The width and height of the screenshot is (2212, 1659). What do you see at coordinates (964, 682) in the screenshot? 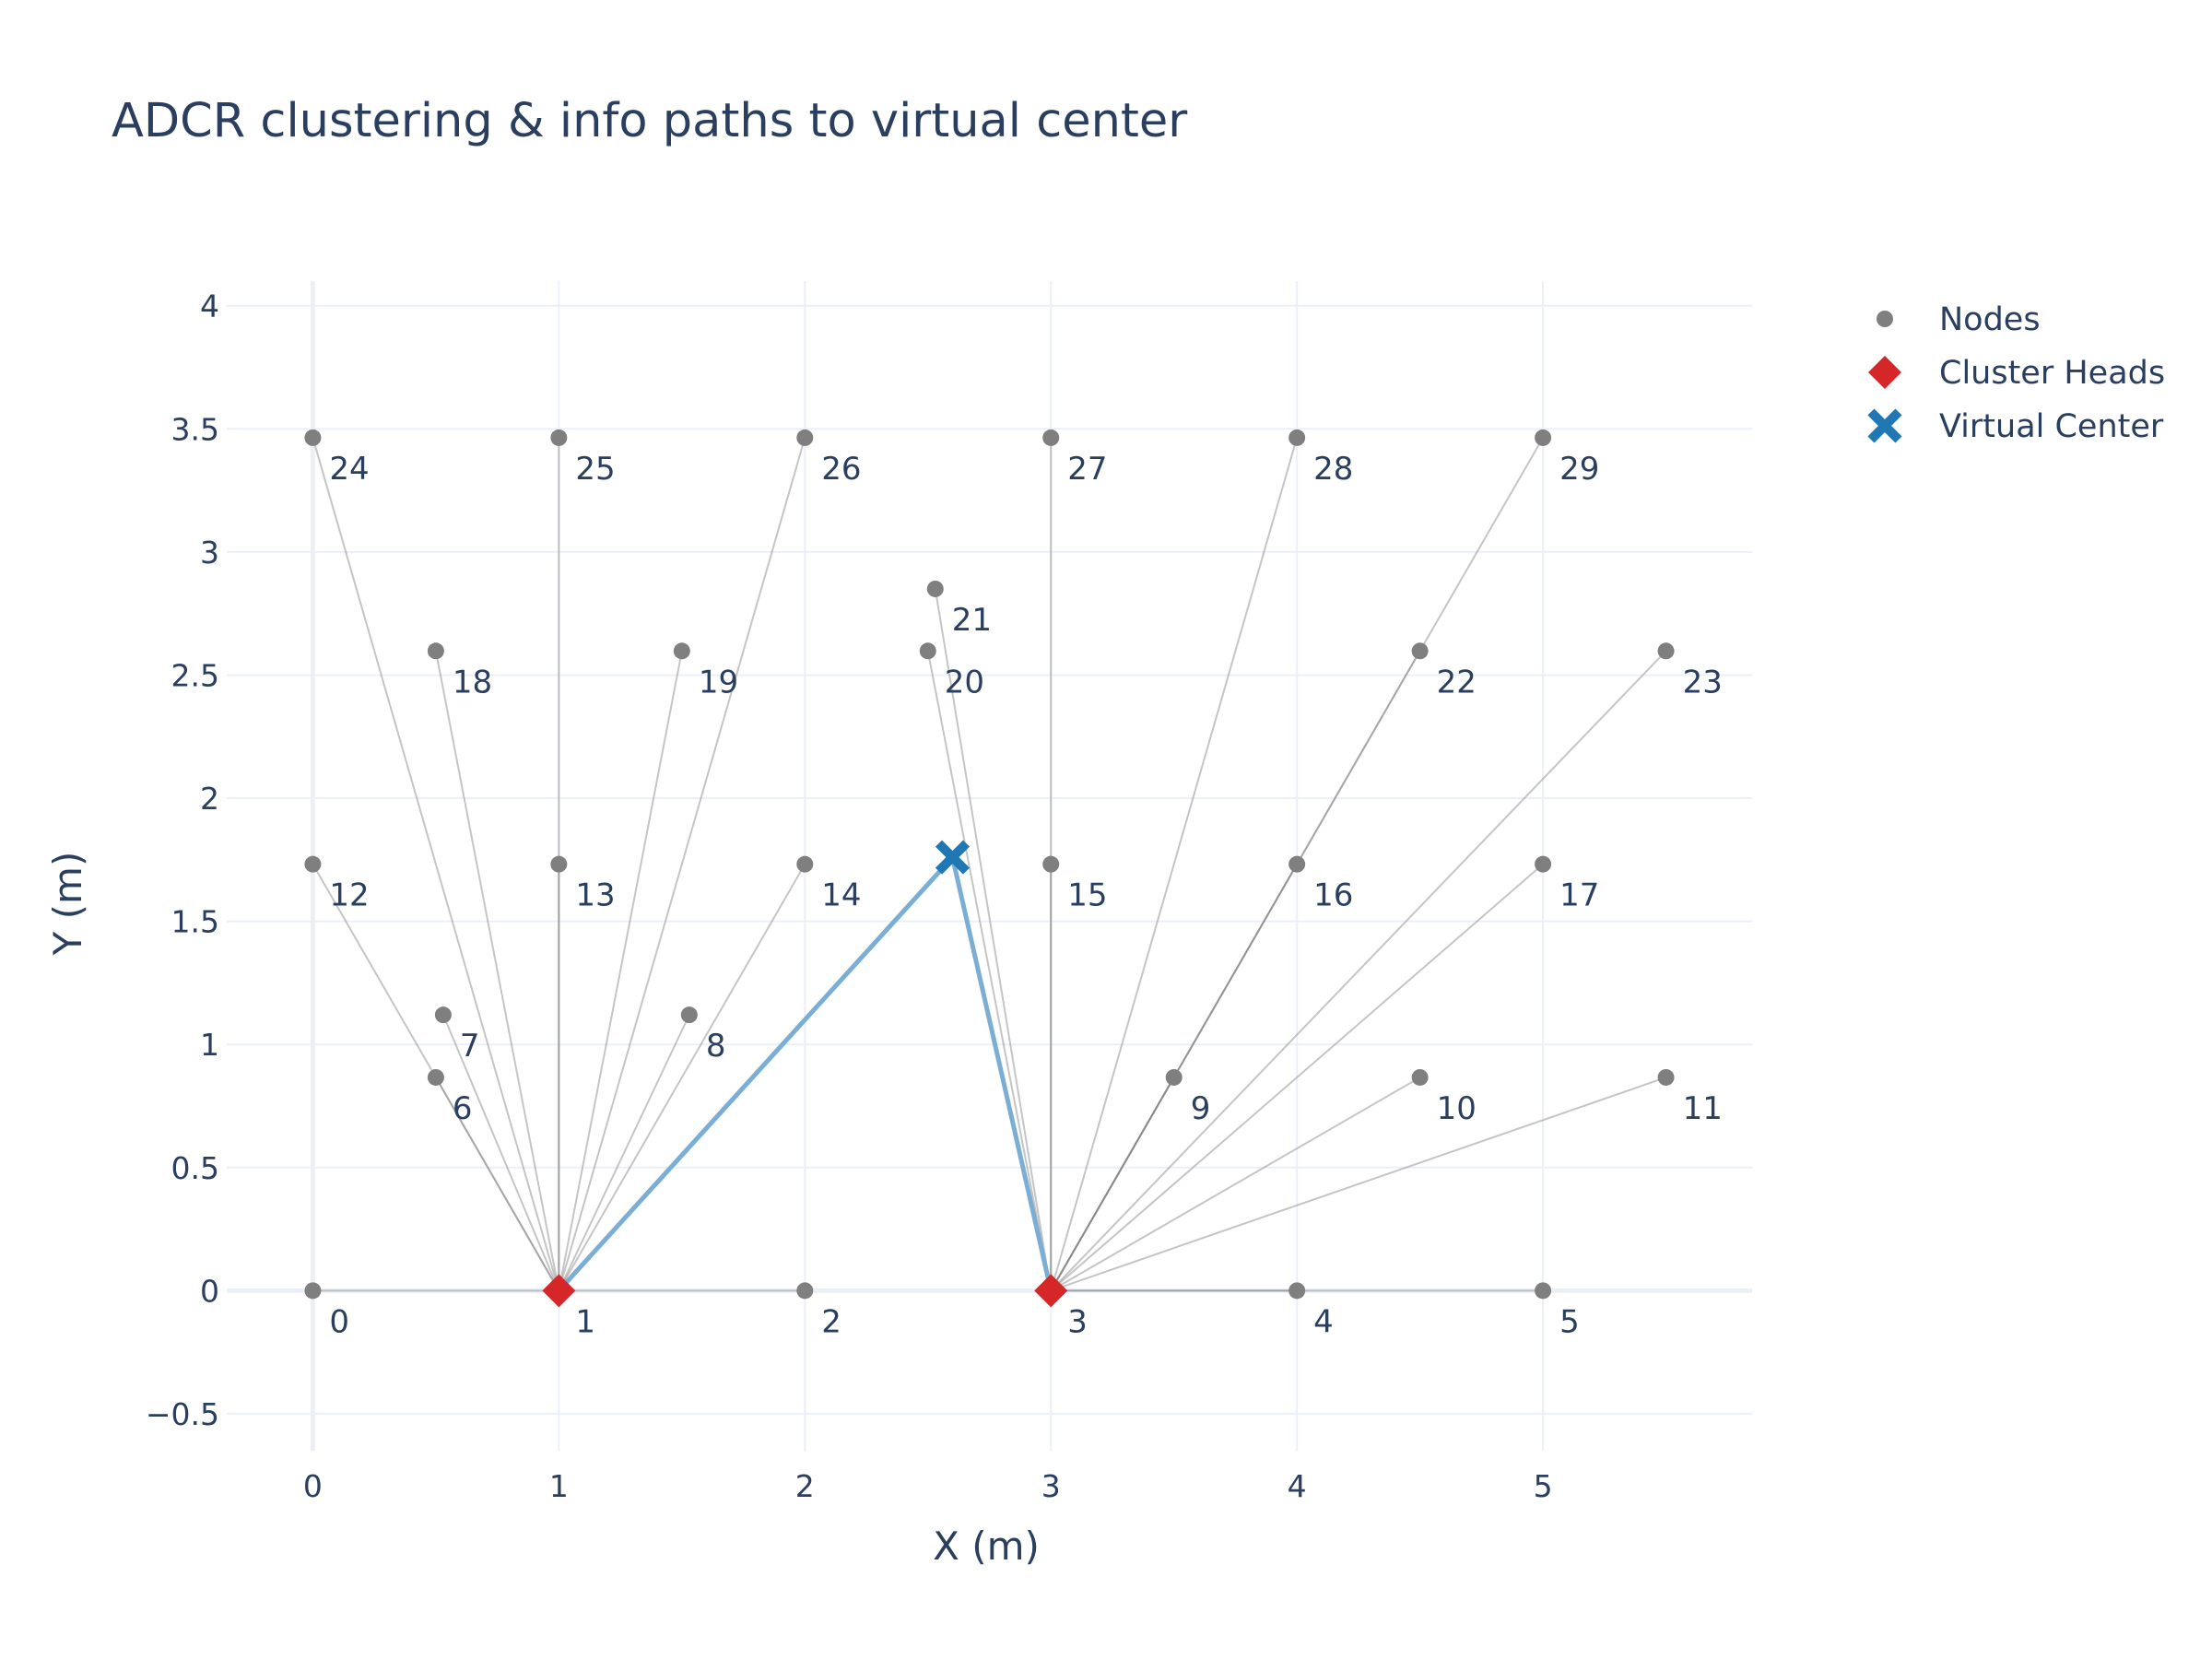
I see `node-label: 20` at bounding box center [964, 682].